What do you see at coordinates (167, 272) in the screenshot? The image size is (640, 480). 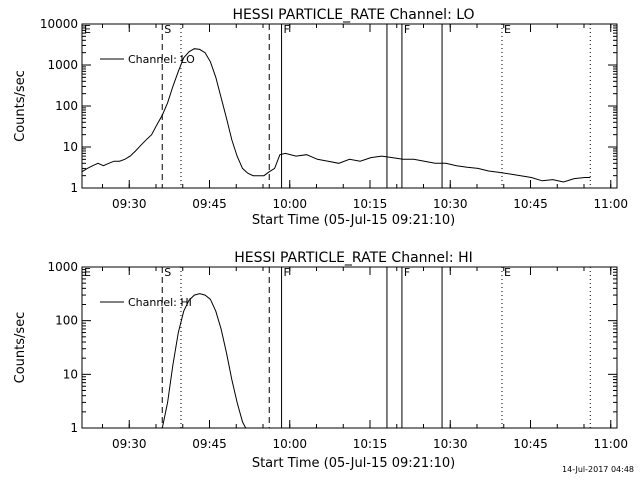 I see `event-marker-label-1-1: S` at bounding box center [167, 272].